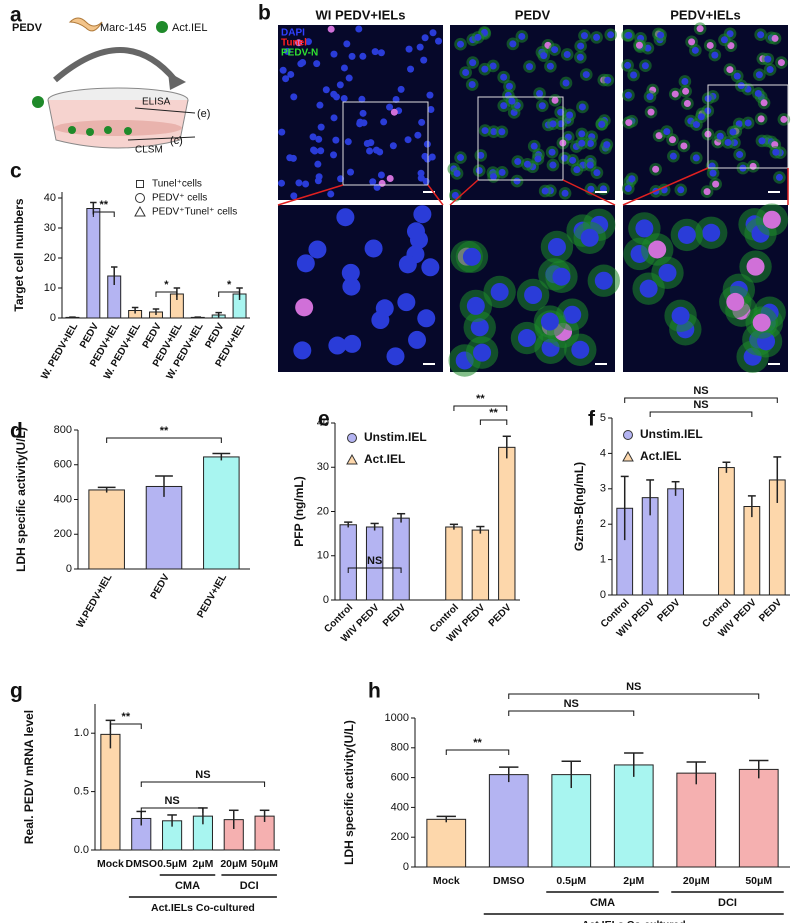 This screenshot has height=923, width=800. Describe the element at coordinates (397, 718) in the screenshot. I see `y-tick-label: 1000` at that location.